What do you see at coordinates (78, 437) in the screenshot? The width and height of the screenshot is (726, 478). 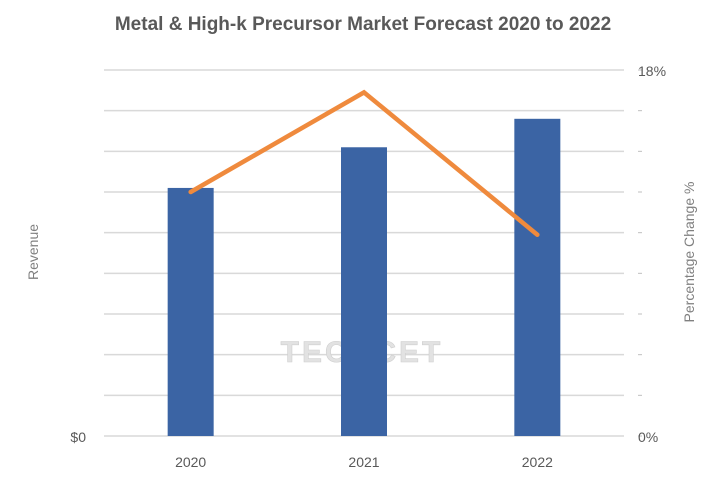 I see `y-tick-label: $0` at bounding box center [78, 437].